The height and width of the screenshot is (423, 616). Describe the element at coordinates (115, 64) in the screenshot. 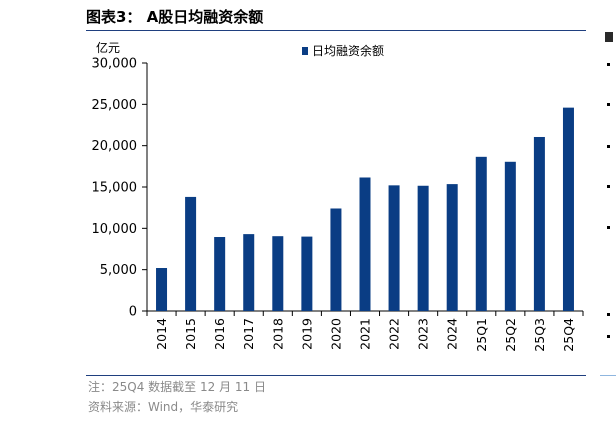

I see `y-tick-label: 30,000` at that location.